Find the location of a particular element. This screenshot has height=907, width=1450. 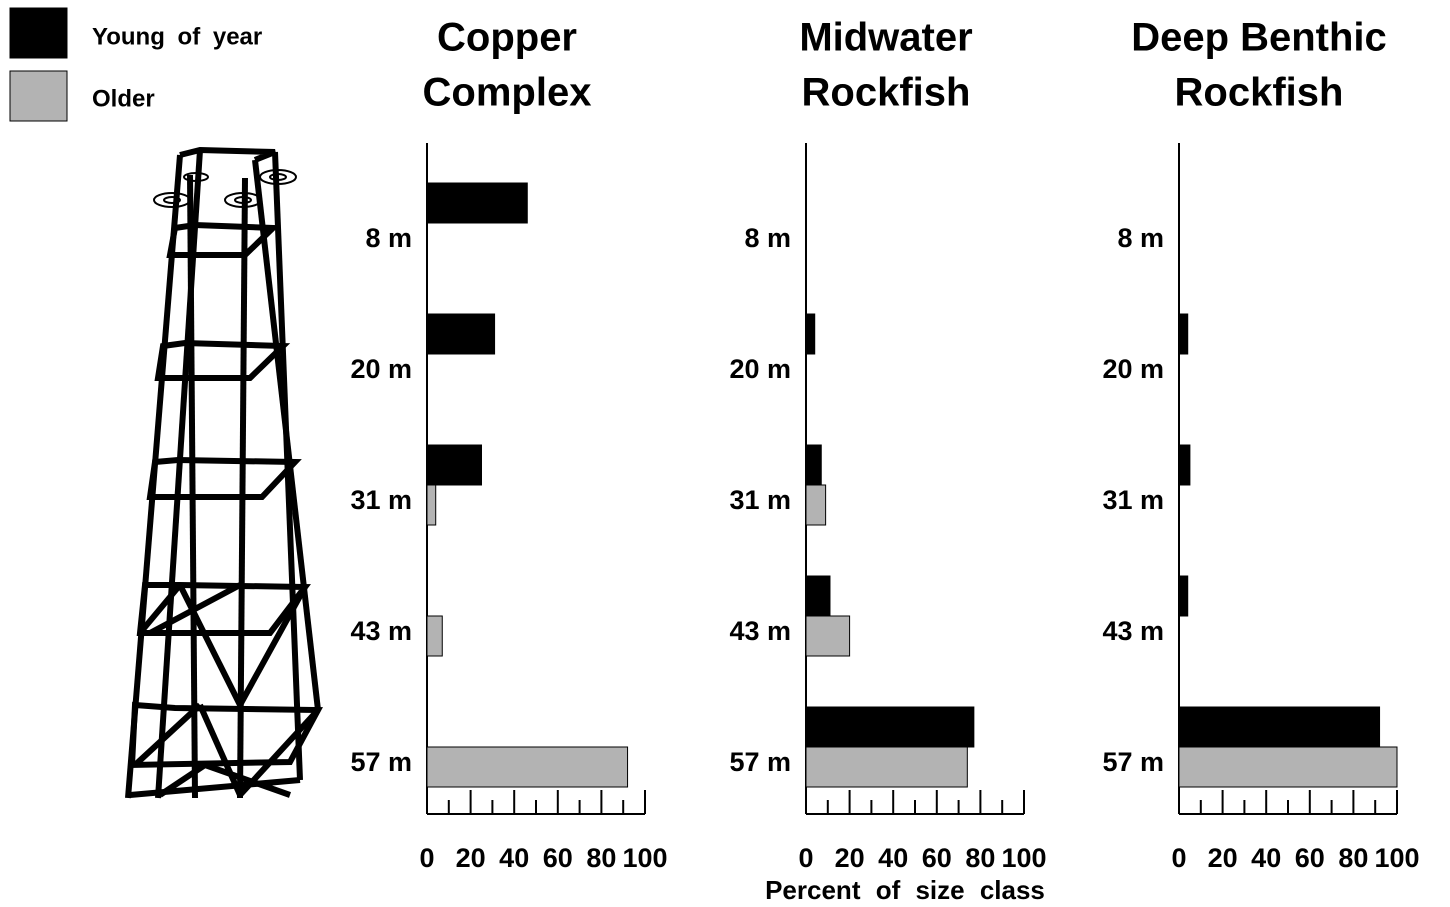

chart-title: Deep Benthic is located at coordinates (1259, 38).